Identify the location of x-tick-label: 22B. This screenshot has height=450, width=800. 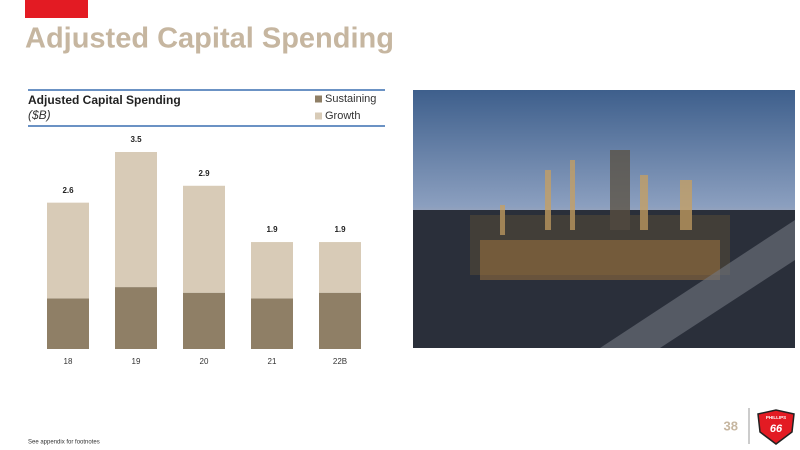
(340, 361).